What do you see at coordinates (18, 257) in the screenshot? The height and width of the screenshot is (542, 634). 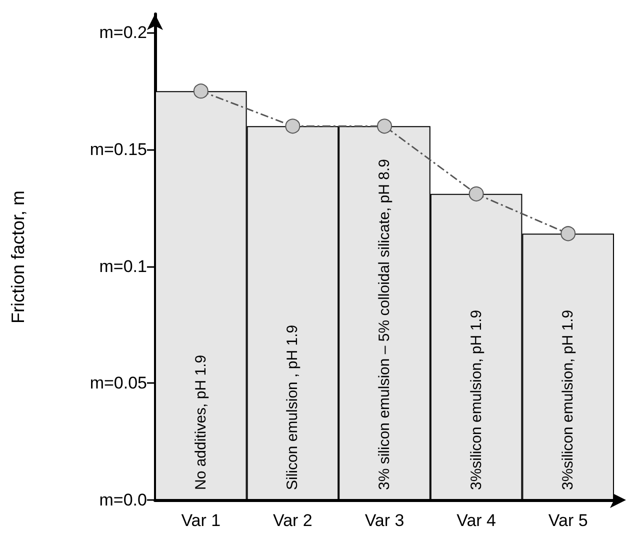 I see `y-axis-title: Friction factor, m` at bounding box center [18, 257].